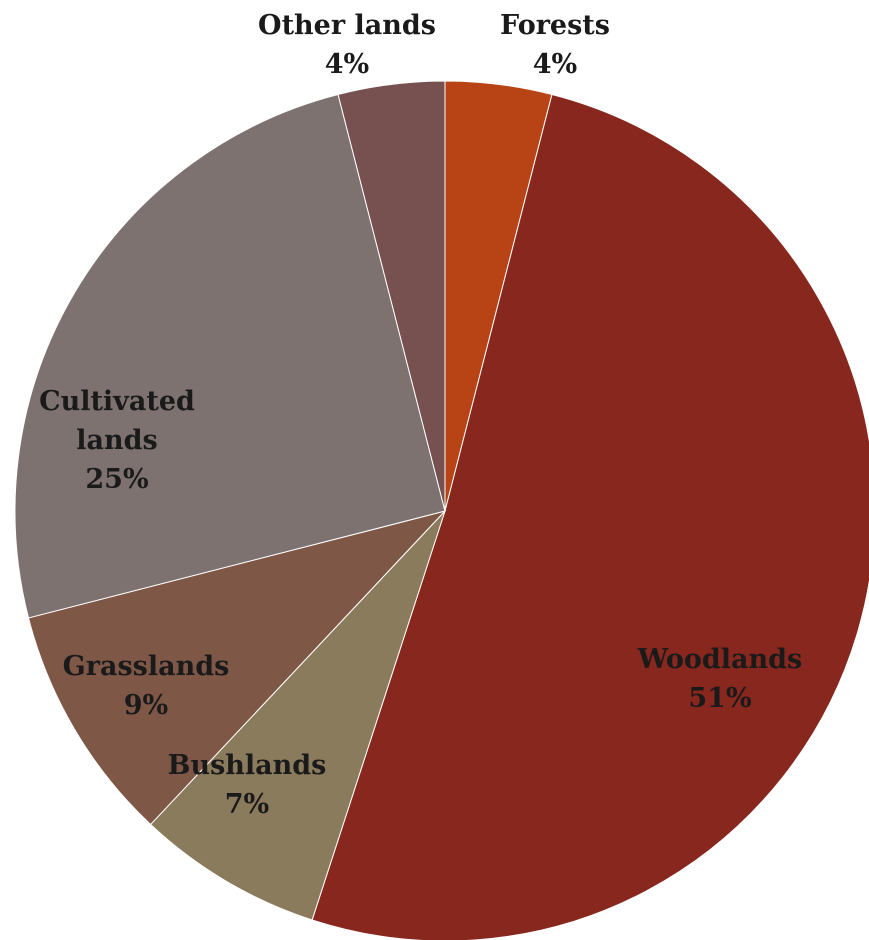 Image resolution: width=869 pixels, height=940 pixels. Describe the element at coordinates (347, 45) in the screenshot. I see `slice-label-other-lands: Other lands 4%` at that location.